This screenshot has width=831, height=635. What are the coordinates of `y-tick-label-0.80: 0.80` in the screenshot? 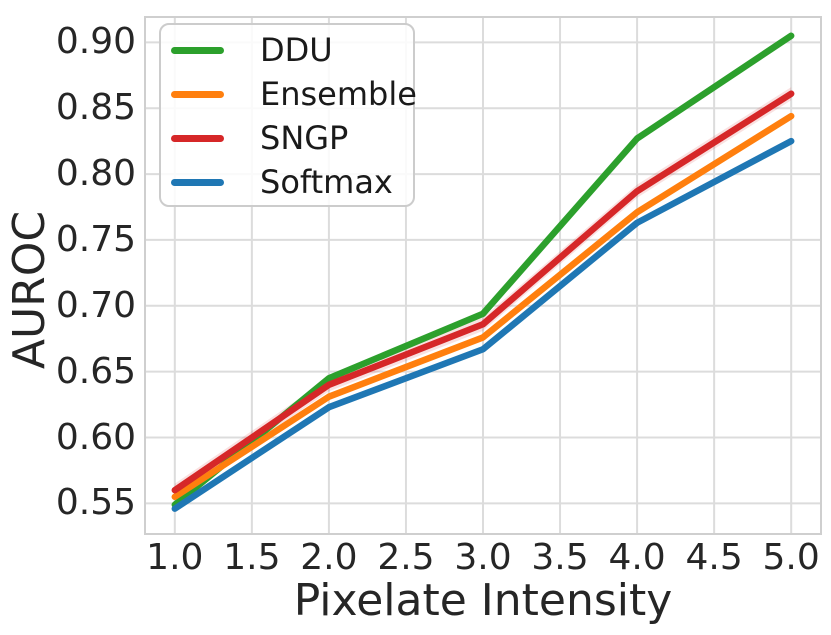 It's located at (95, 174).